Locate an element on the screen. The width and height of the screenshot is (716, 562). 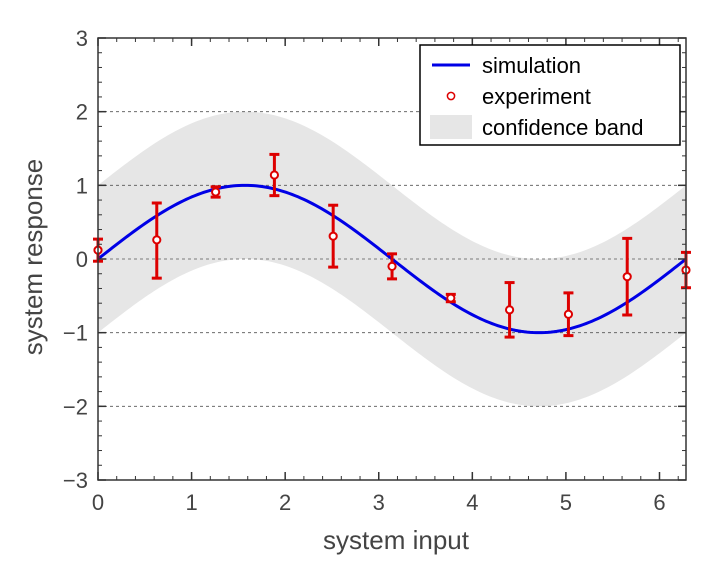
legend-entry: confidence band is located at coordinates (536, 127).